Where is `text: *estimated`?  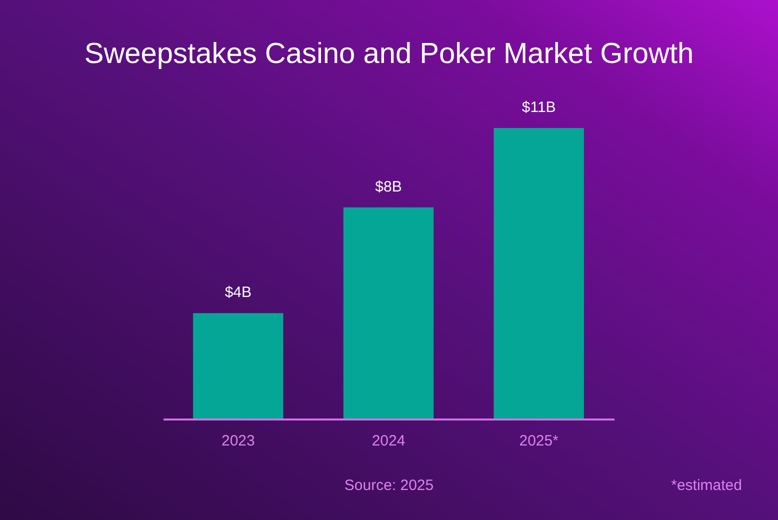 text: *estimated is located at coordinates (706, 485).